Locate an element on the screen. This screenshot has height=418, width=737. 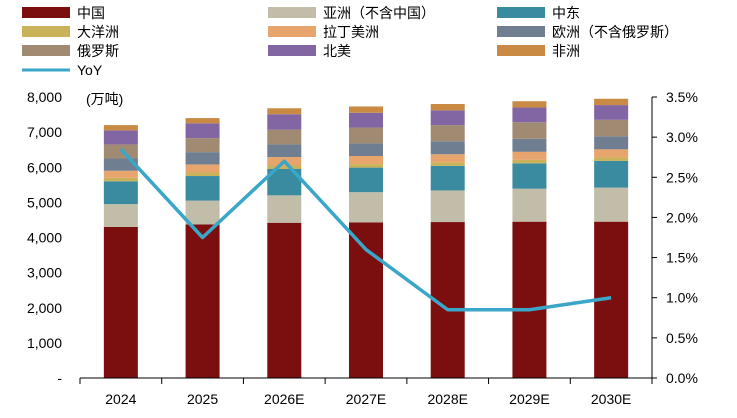
x-axis-tick-label: 2030E is located at coordinates (611, 399).